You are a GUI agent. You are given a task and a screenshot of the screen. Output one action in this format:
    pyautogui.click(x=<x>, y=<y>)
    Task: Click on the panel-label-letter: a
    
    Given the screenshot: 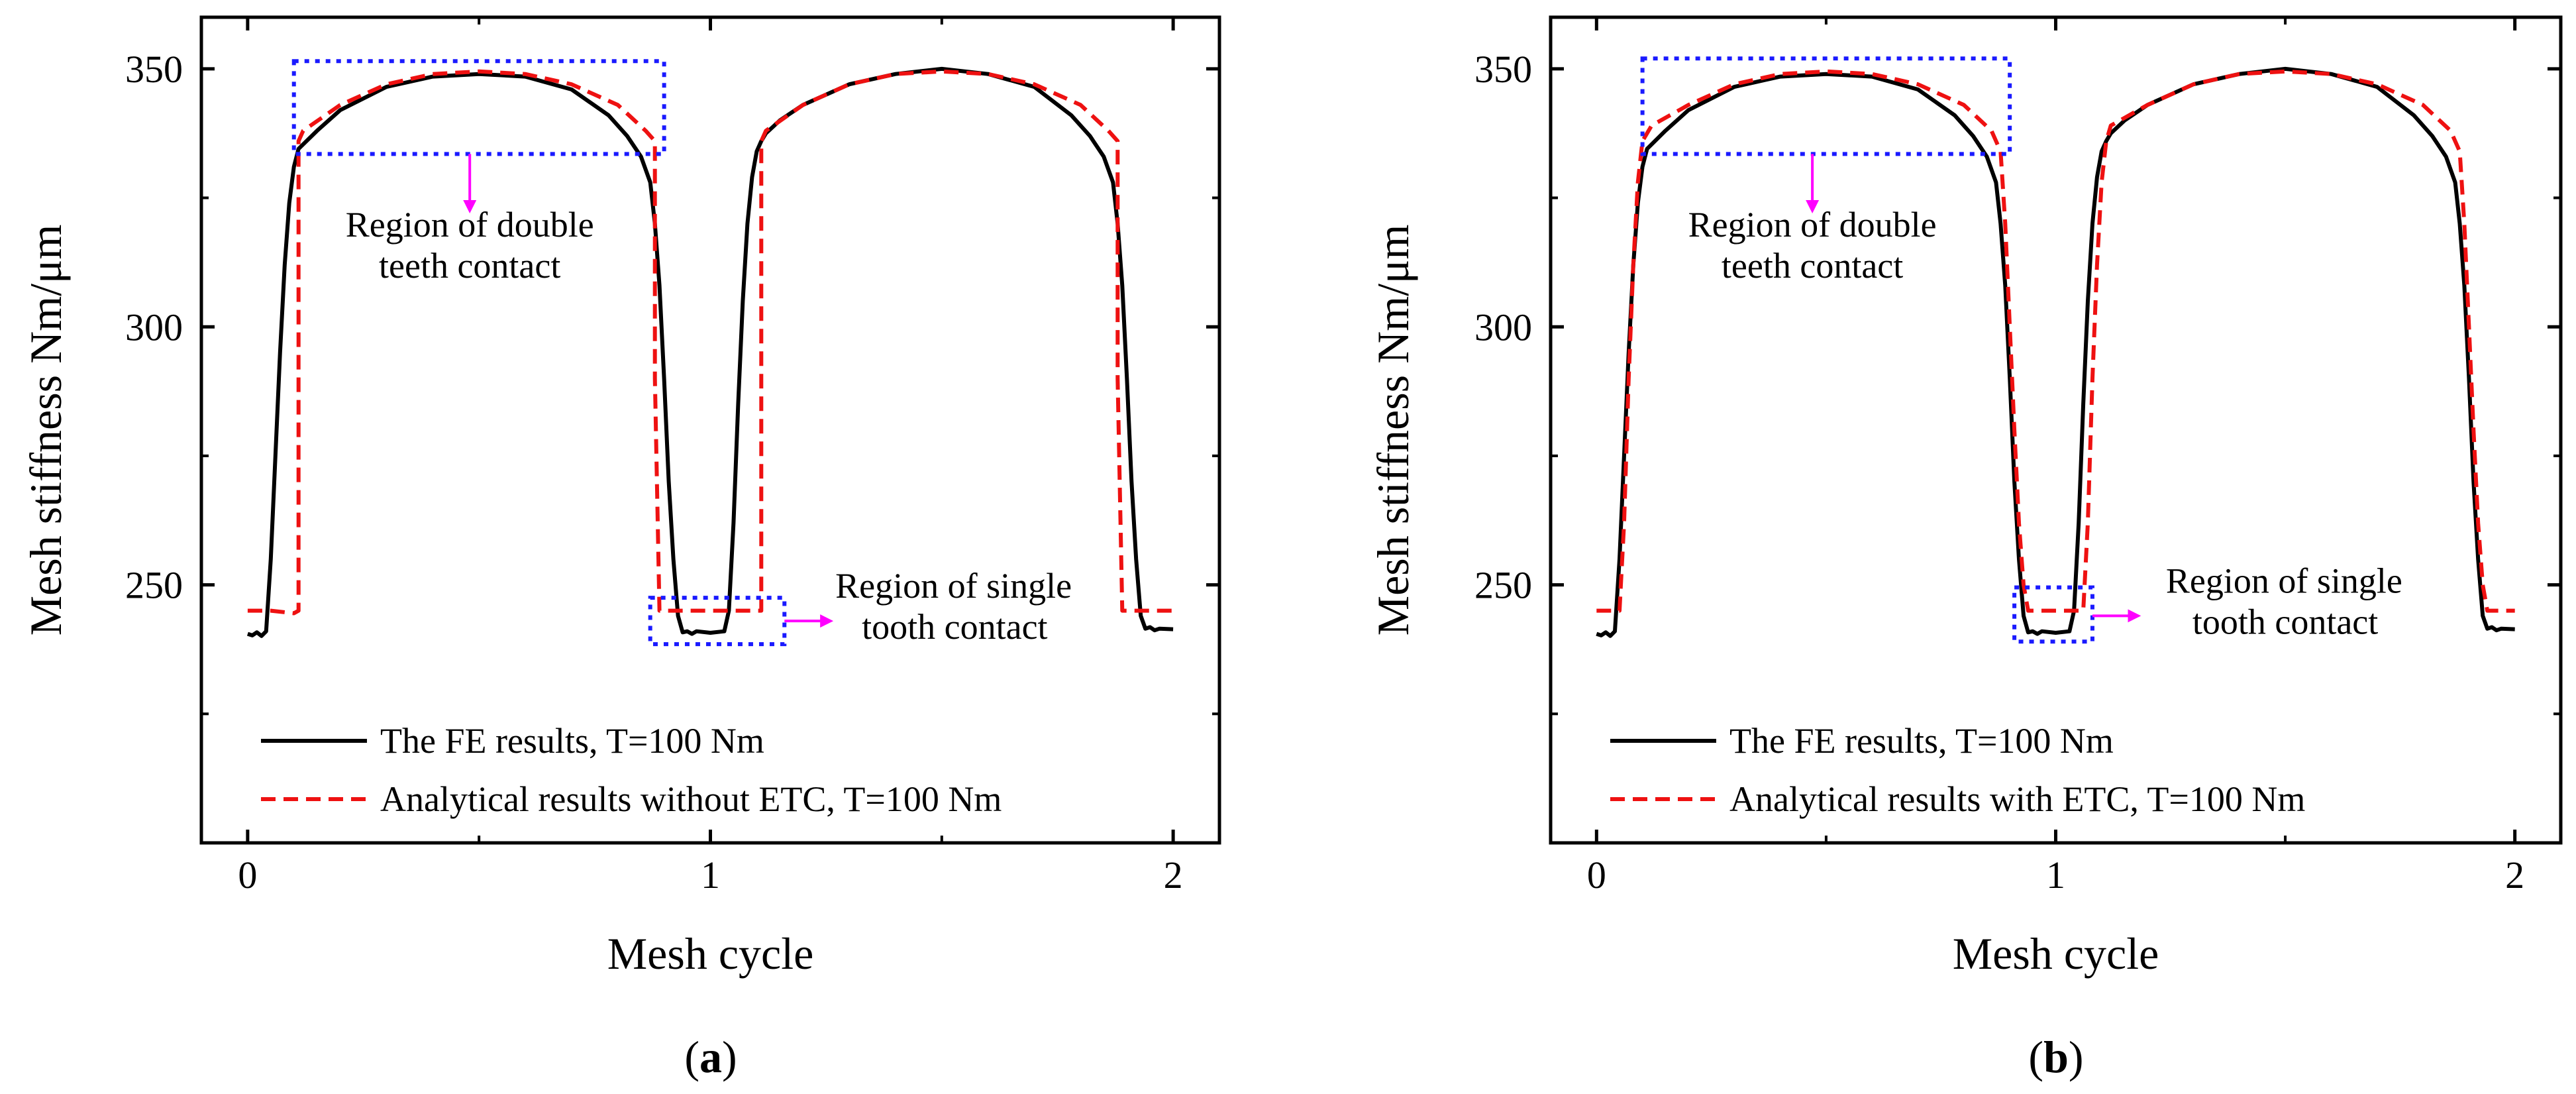 What is the action you would take?
    pyautogui.click(x=710, y=1057)
    